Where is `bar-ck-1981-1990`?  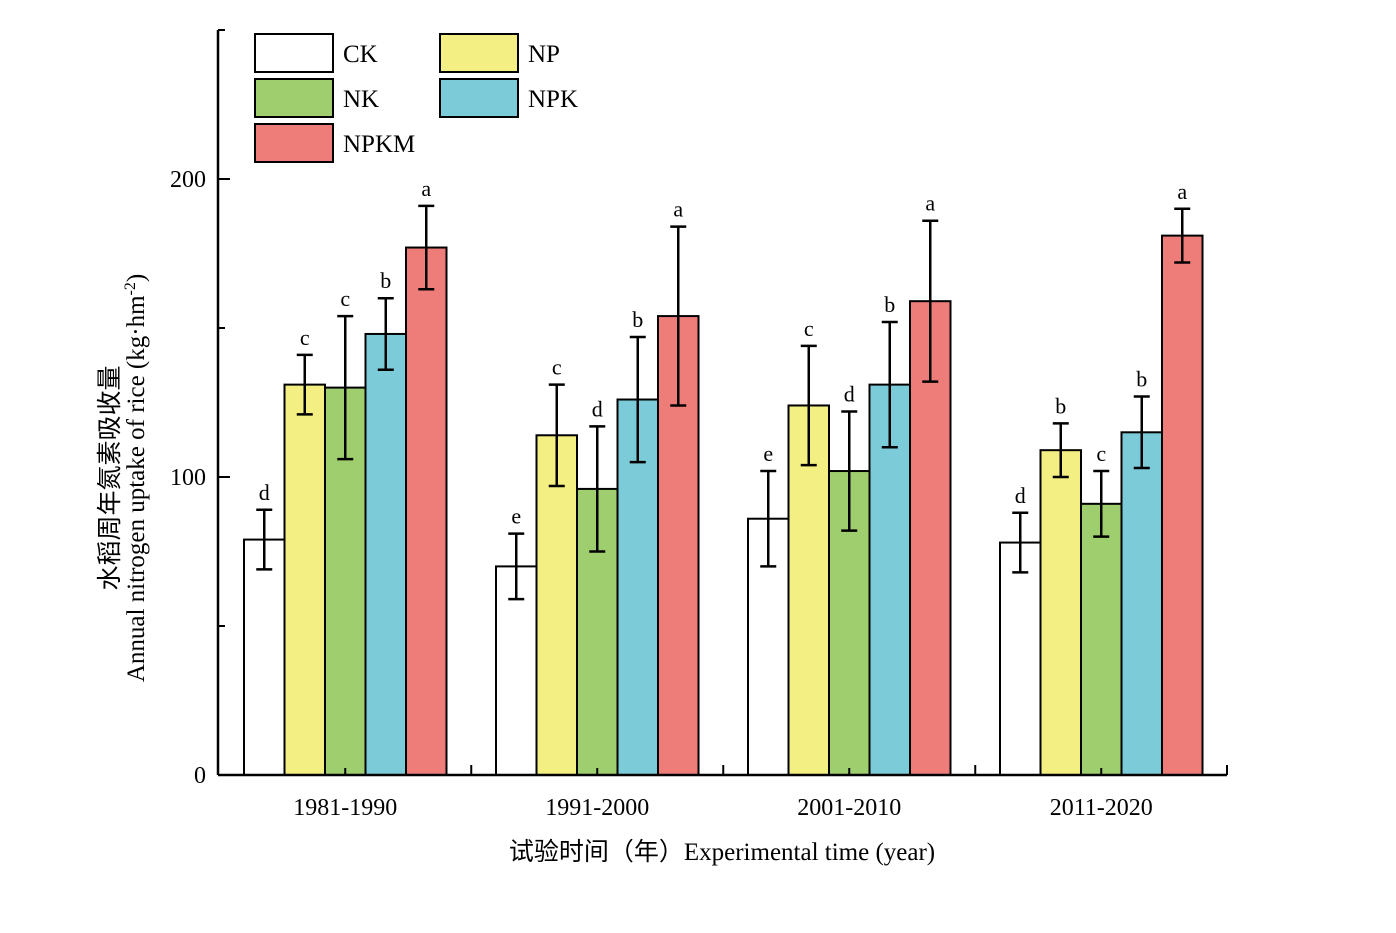 bar-ck-1981-1990 is located at coordinates (264, 657).